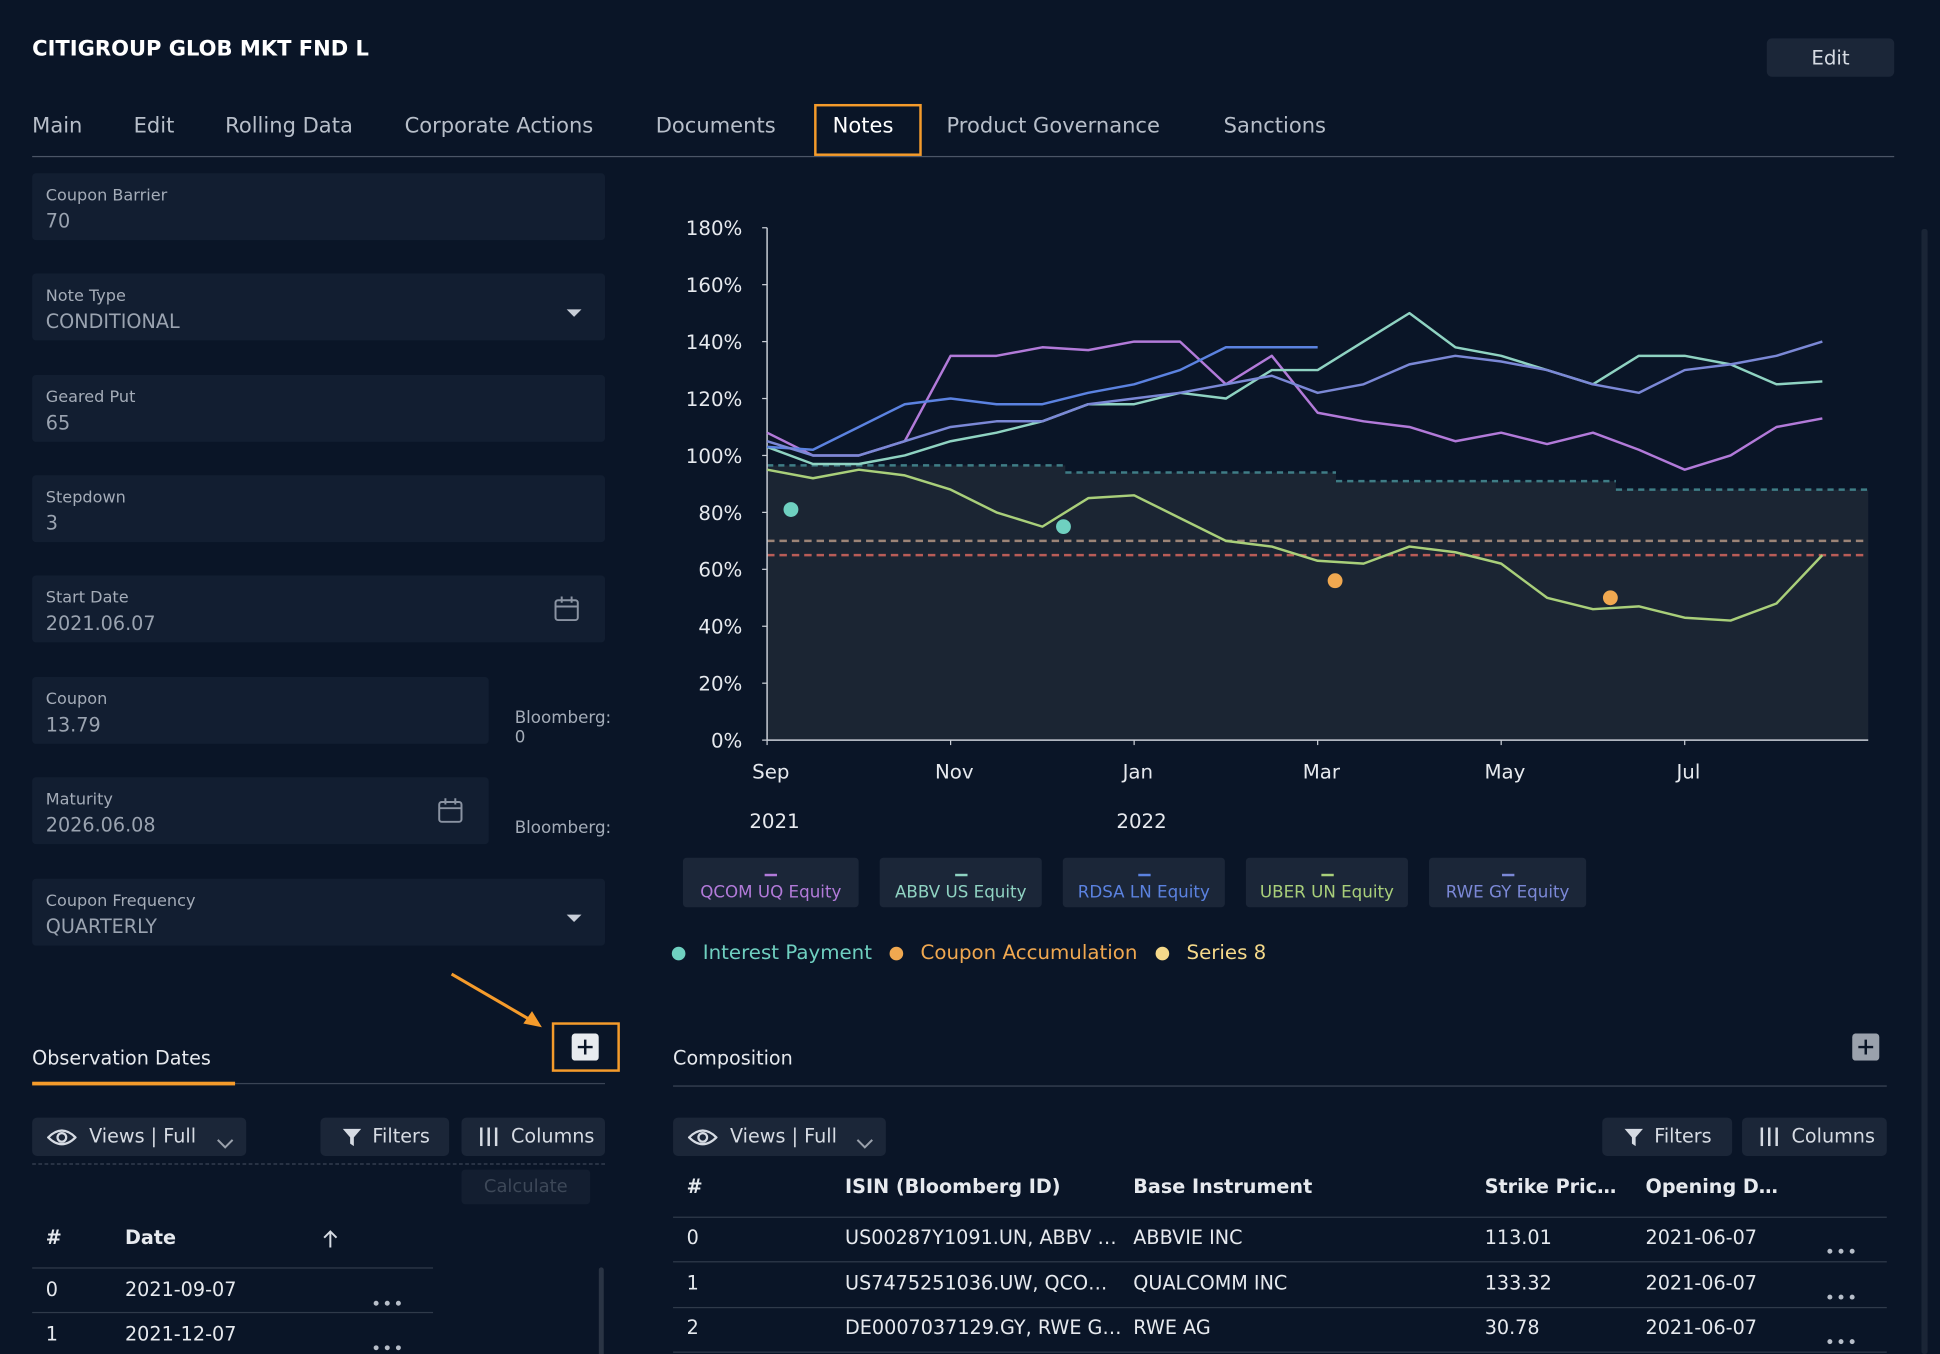 This screenshot has height=1354, width=1940. What do you see at coordinates (1924, 791) in the screenshot?
I see `panel-scrollbar` at bounding box center [1924, 791].